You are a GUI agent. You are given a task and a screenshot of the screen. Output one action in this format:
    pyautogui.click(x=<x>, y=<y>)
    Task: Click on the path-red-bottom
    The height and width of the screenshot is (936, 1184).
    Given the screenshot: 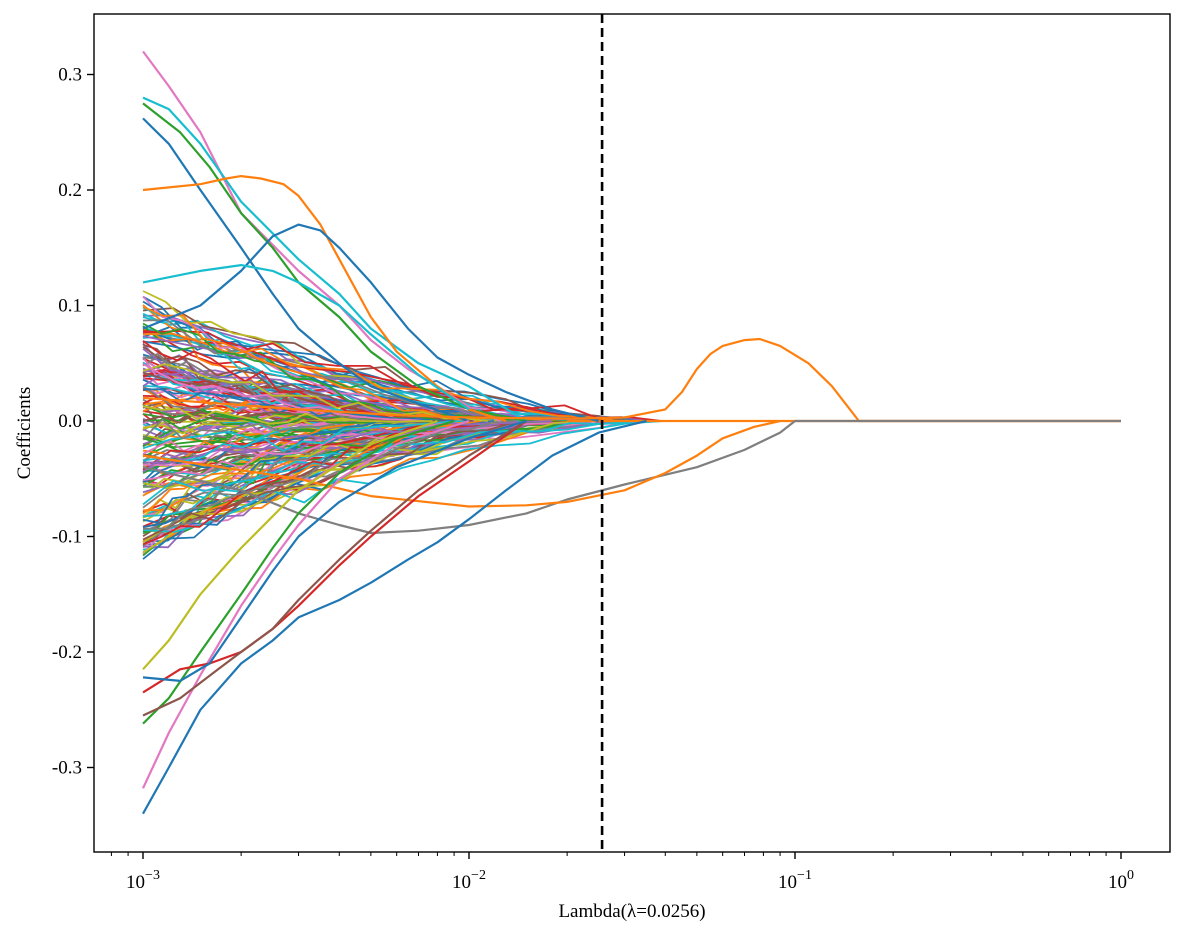 What is the action you would take?
    pyautogui.click(x=335, y=557)
    